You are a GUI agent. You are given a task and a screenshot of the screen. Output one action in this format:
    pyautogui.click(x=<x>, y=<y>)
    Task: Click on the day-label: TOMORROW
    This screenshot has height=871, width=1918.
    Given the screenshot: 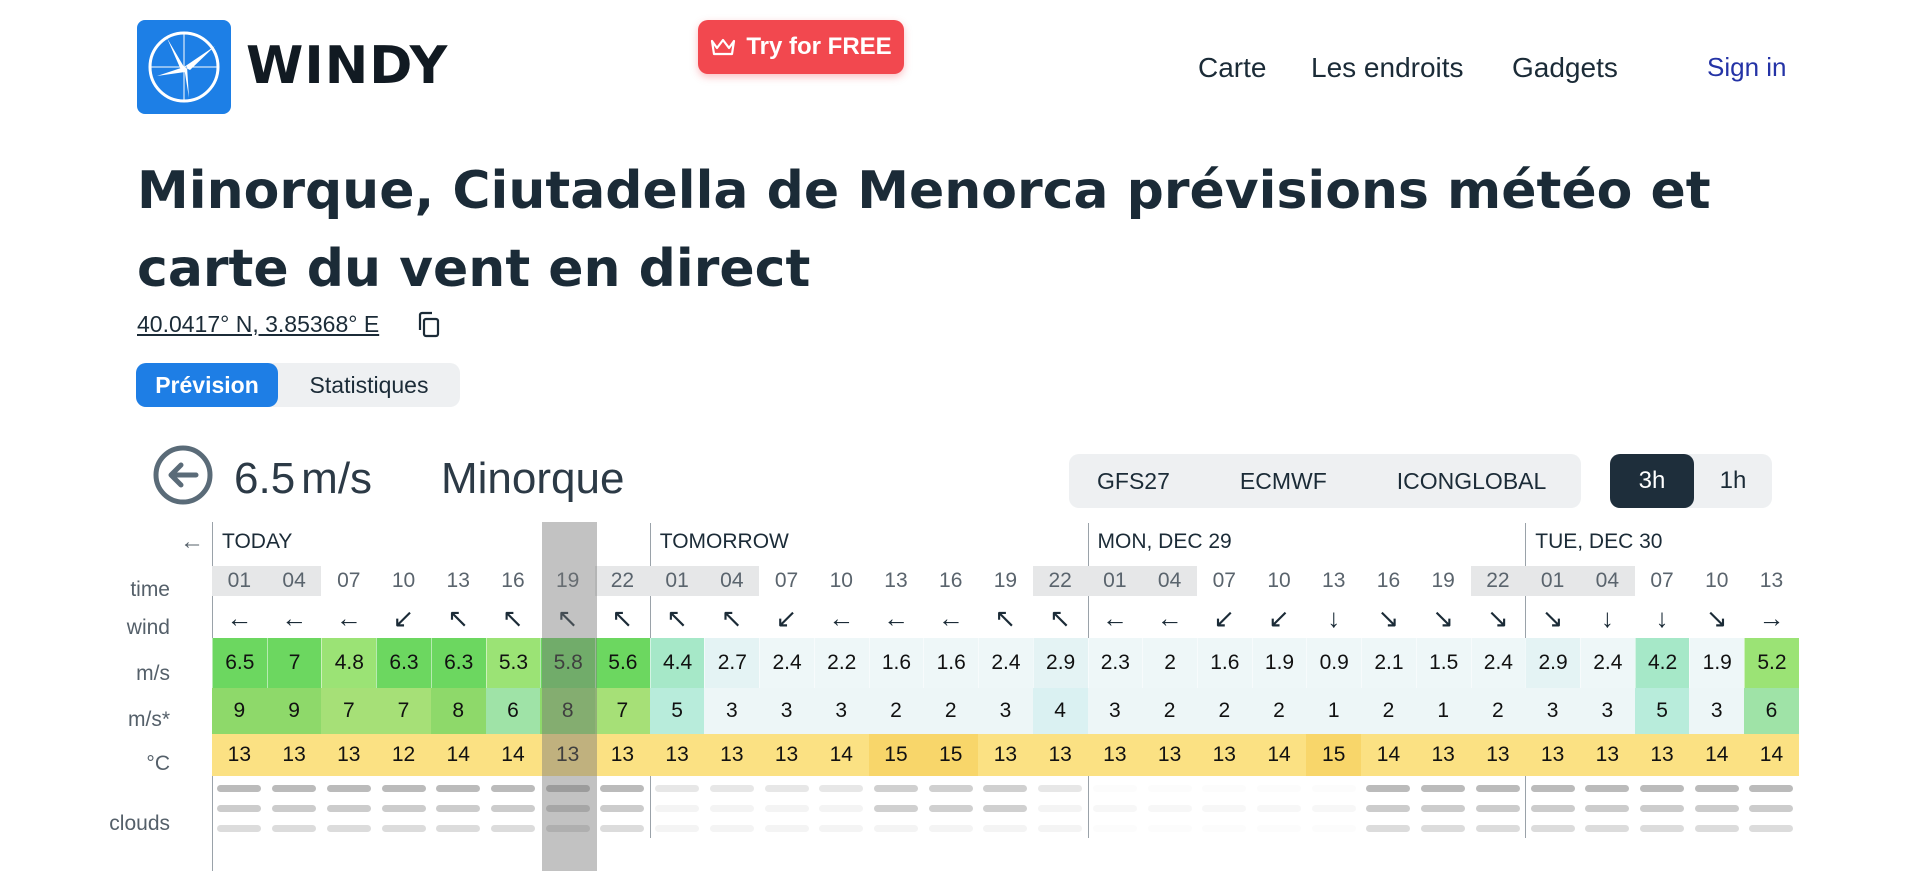 What is the action you would take?
    pyautogui.click(x=724, y=541)
    